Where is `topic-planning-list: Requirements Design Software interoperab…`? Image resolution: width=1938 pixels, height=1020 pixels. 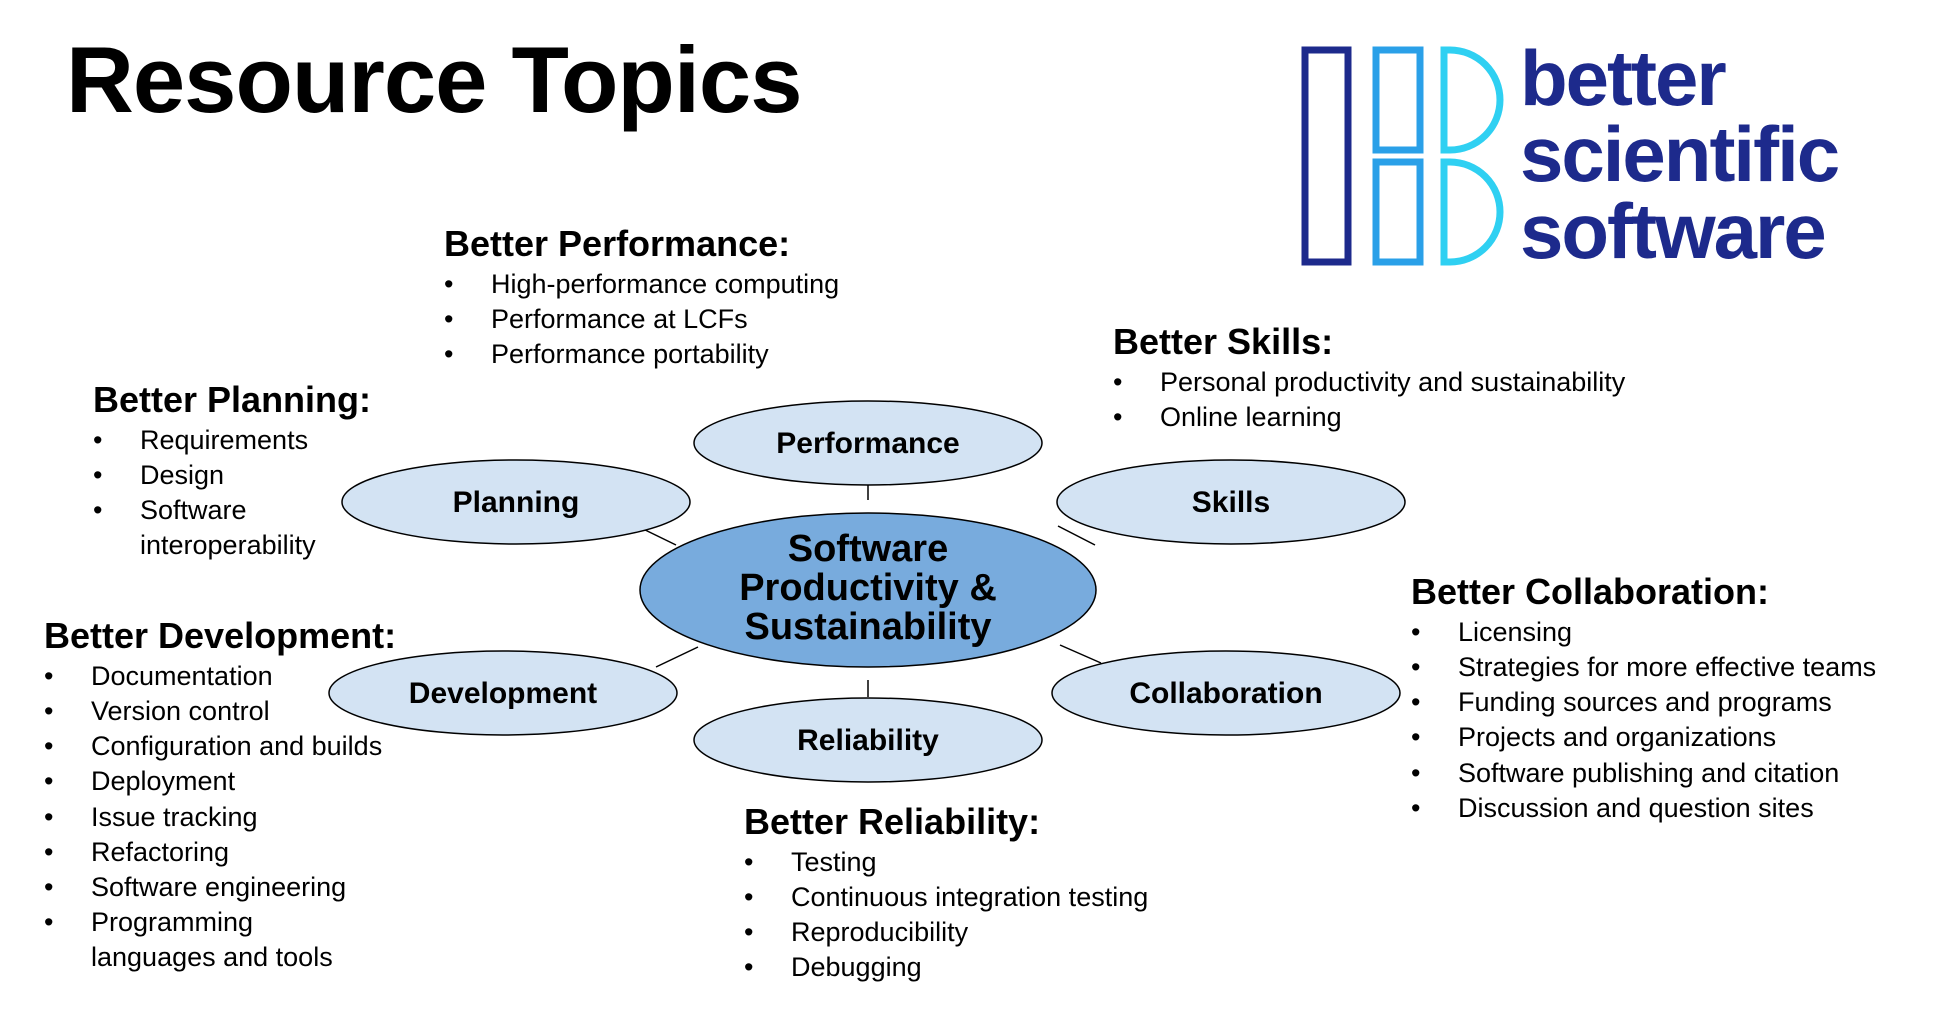 topic-planning-list: Requirements Design Software interoperab… is located at coordinates (243, 493).